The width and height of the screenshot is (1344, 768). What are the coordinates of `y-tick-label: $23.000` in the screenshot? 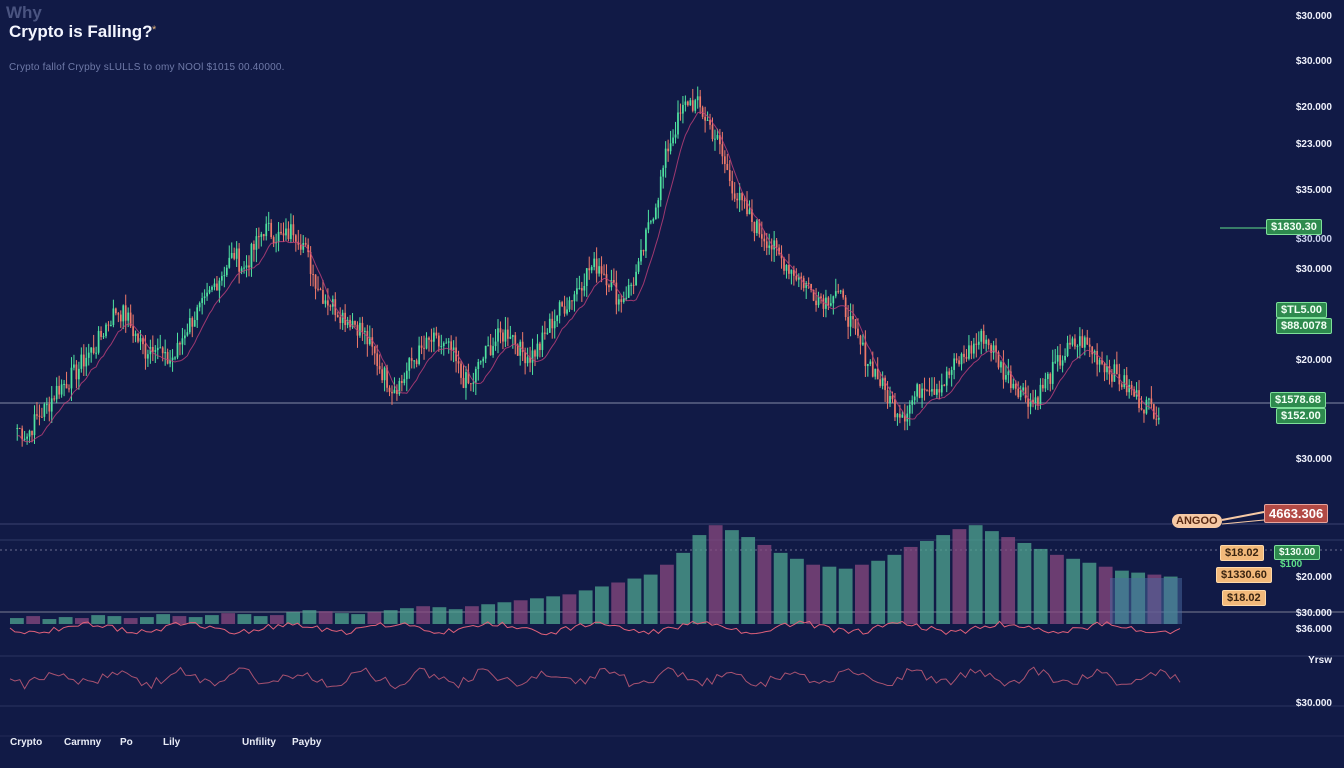 It's located at (1313, 144).